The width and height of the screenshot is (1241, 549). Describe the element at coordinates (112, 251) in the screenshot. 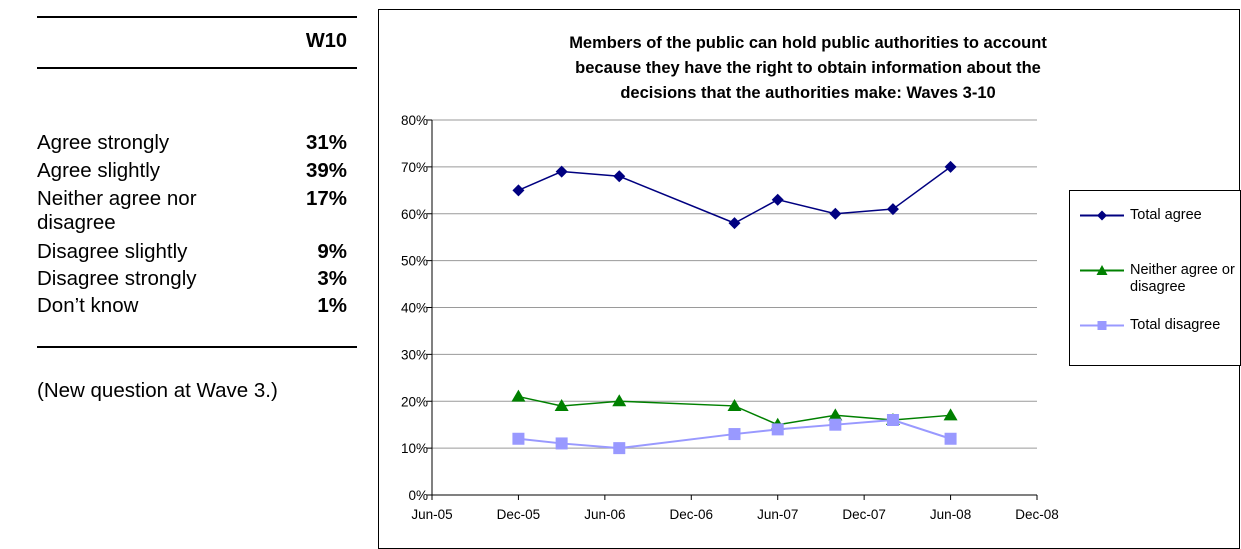

I see `response-label: Disagree slightly` at that location.